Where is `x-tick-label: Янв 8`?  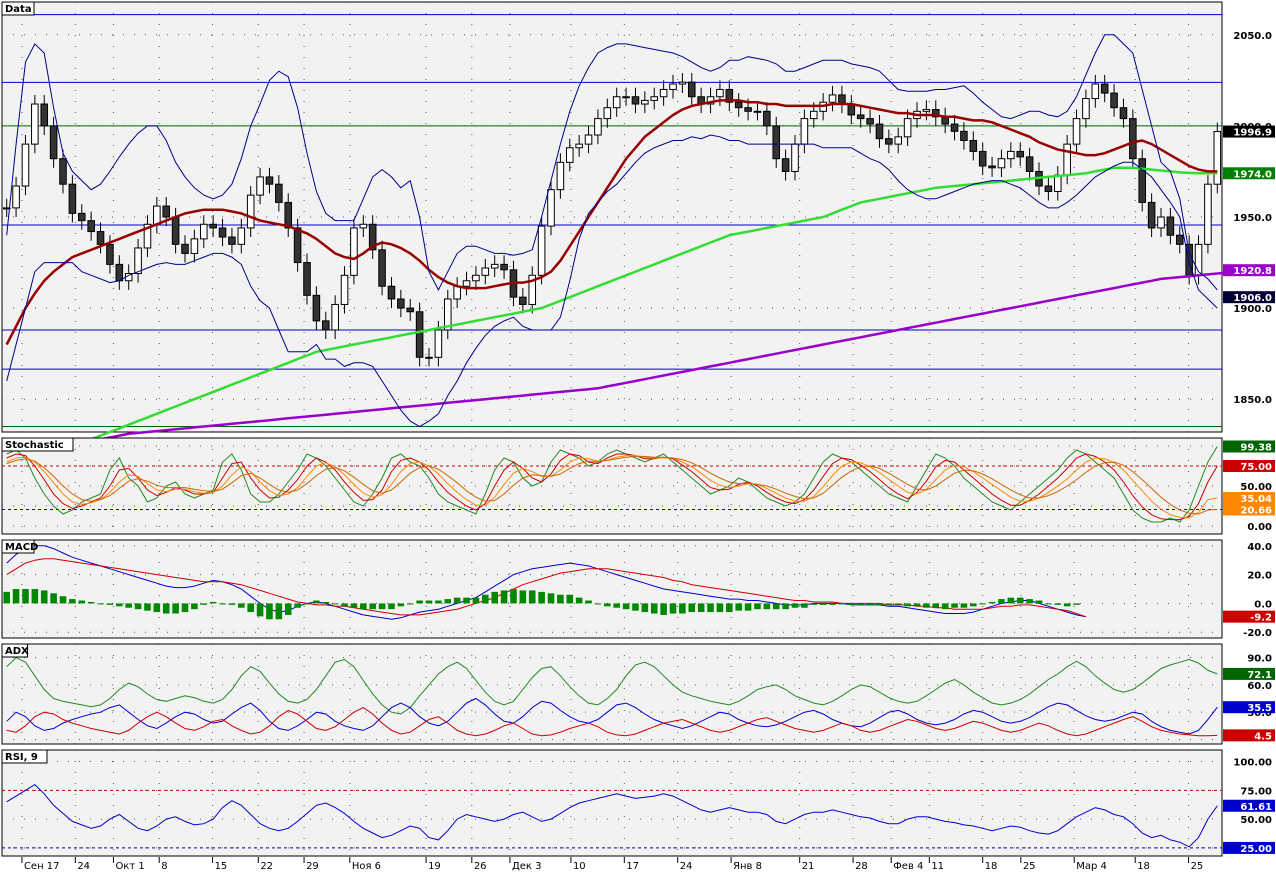 x-tick-label: Янв 8 is located at coordinates (747, 866).